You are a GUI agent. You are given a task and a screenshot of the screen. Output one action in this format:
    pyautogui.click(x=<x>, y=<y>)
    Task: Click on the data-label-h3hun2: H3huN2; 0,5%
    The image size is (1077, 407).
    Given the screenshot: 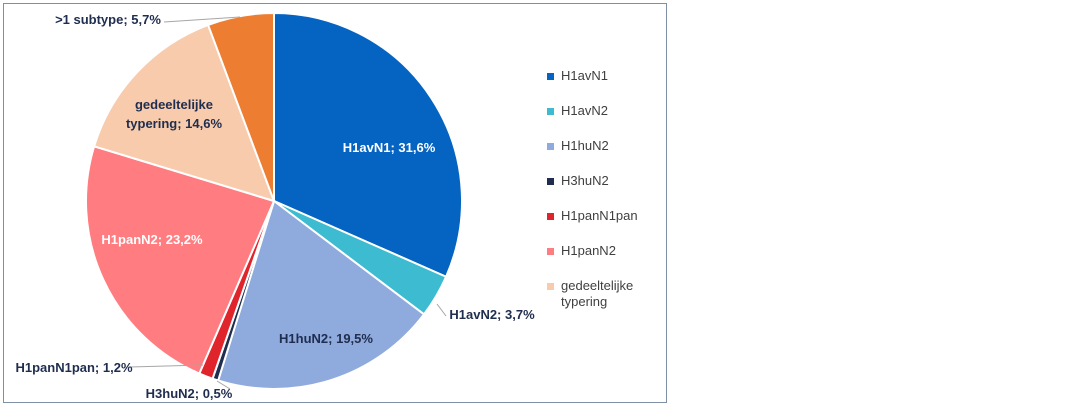 What is the action you would take?
    pyautogui.click(x=189, y=393)
    